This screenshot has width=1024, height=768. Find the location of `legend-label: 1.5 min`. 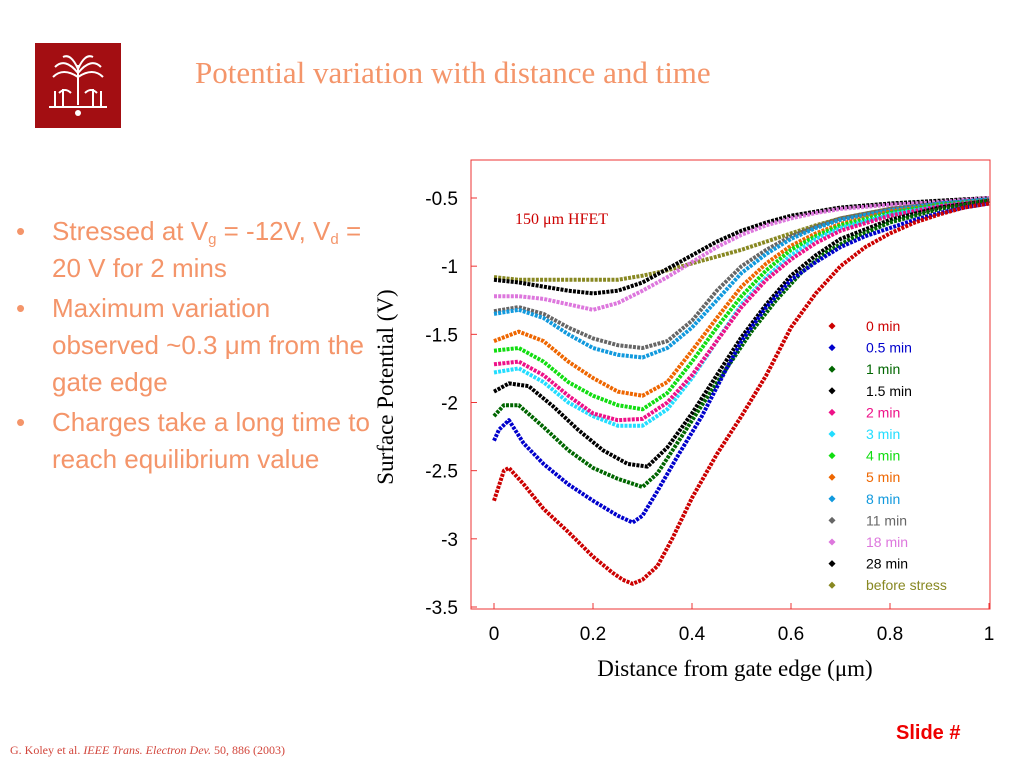

legend-label: 1.5 min is located at coordinates (889, 391).